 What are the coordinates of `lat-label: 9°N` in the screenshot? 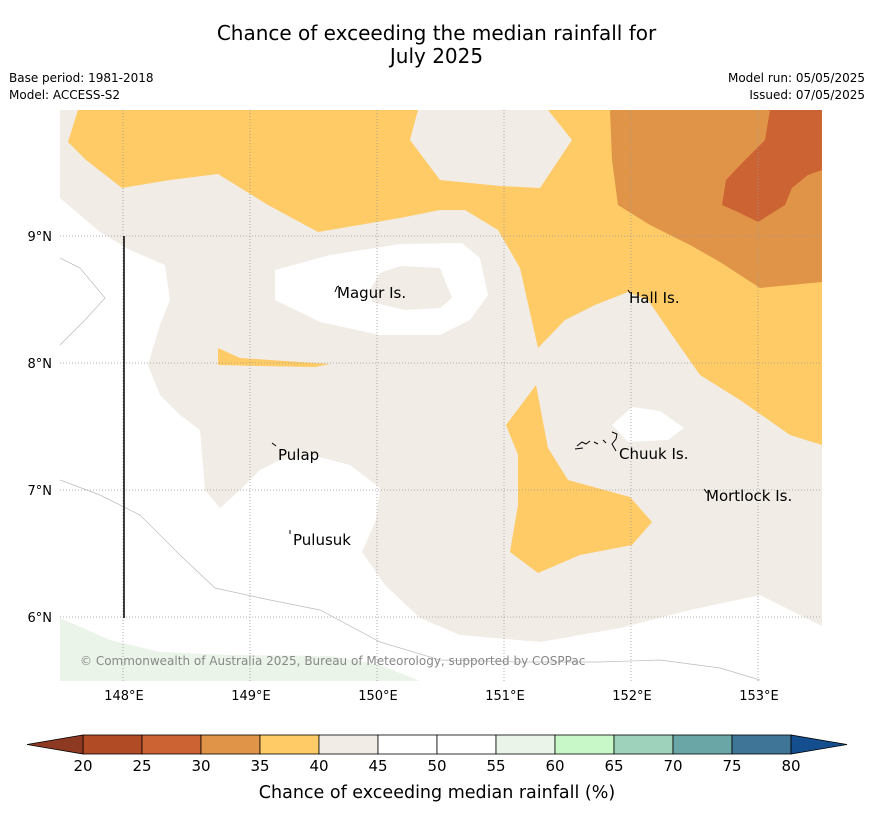 It's located at (40, 237).